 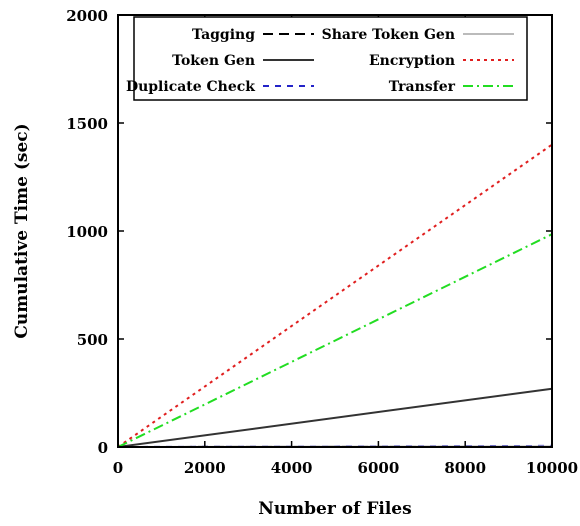 What do you see at coordinates (22, 230) in the screenshot?
I see `y-axis-label: Cumulative Time (sec)` at bounding box center [22, 230].